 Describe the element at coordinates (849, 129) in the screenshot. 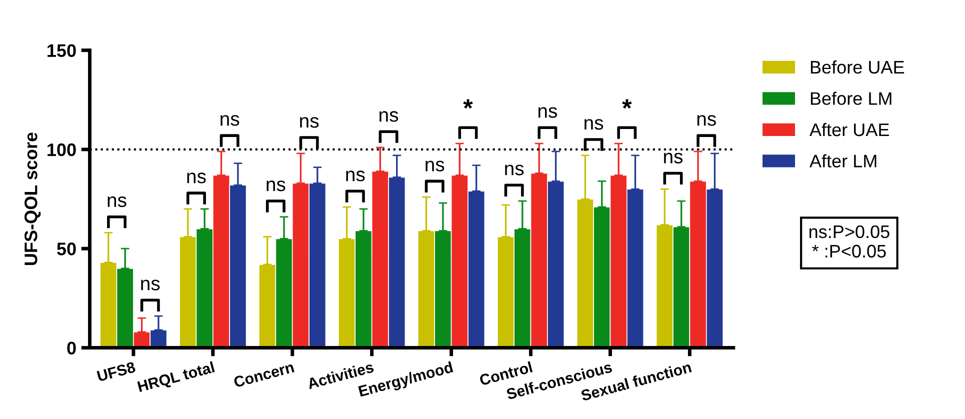

I see `legend-label: After UAE` at that location.